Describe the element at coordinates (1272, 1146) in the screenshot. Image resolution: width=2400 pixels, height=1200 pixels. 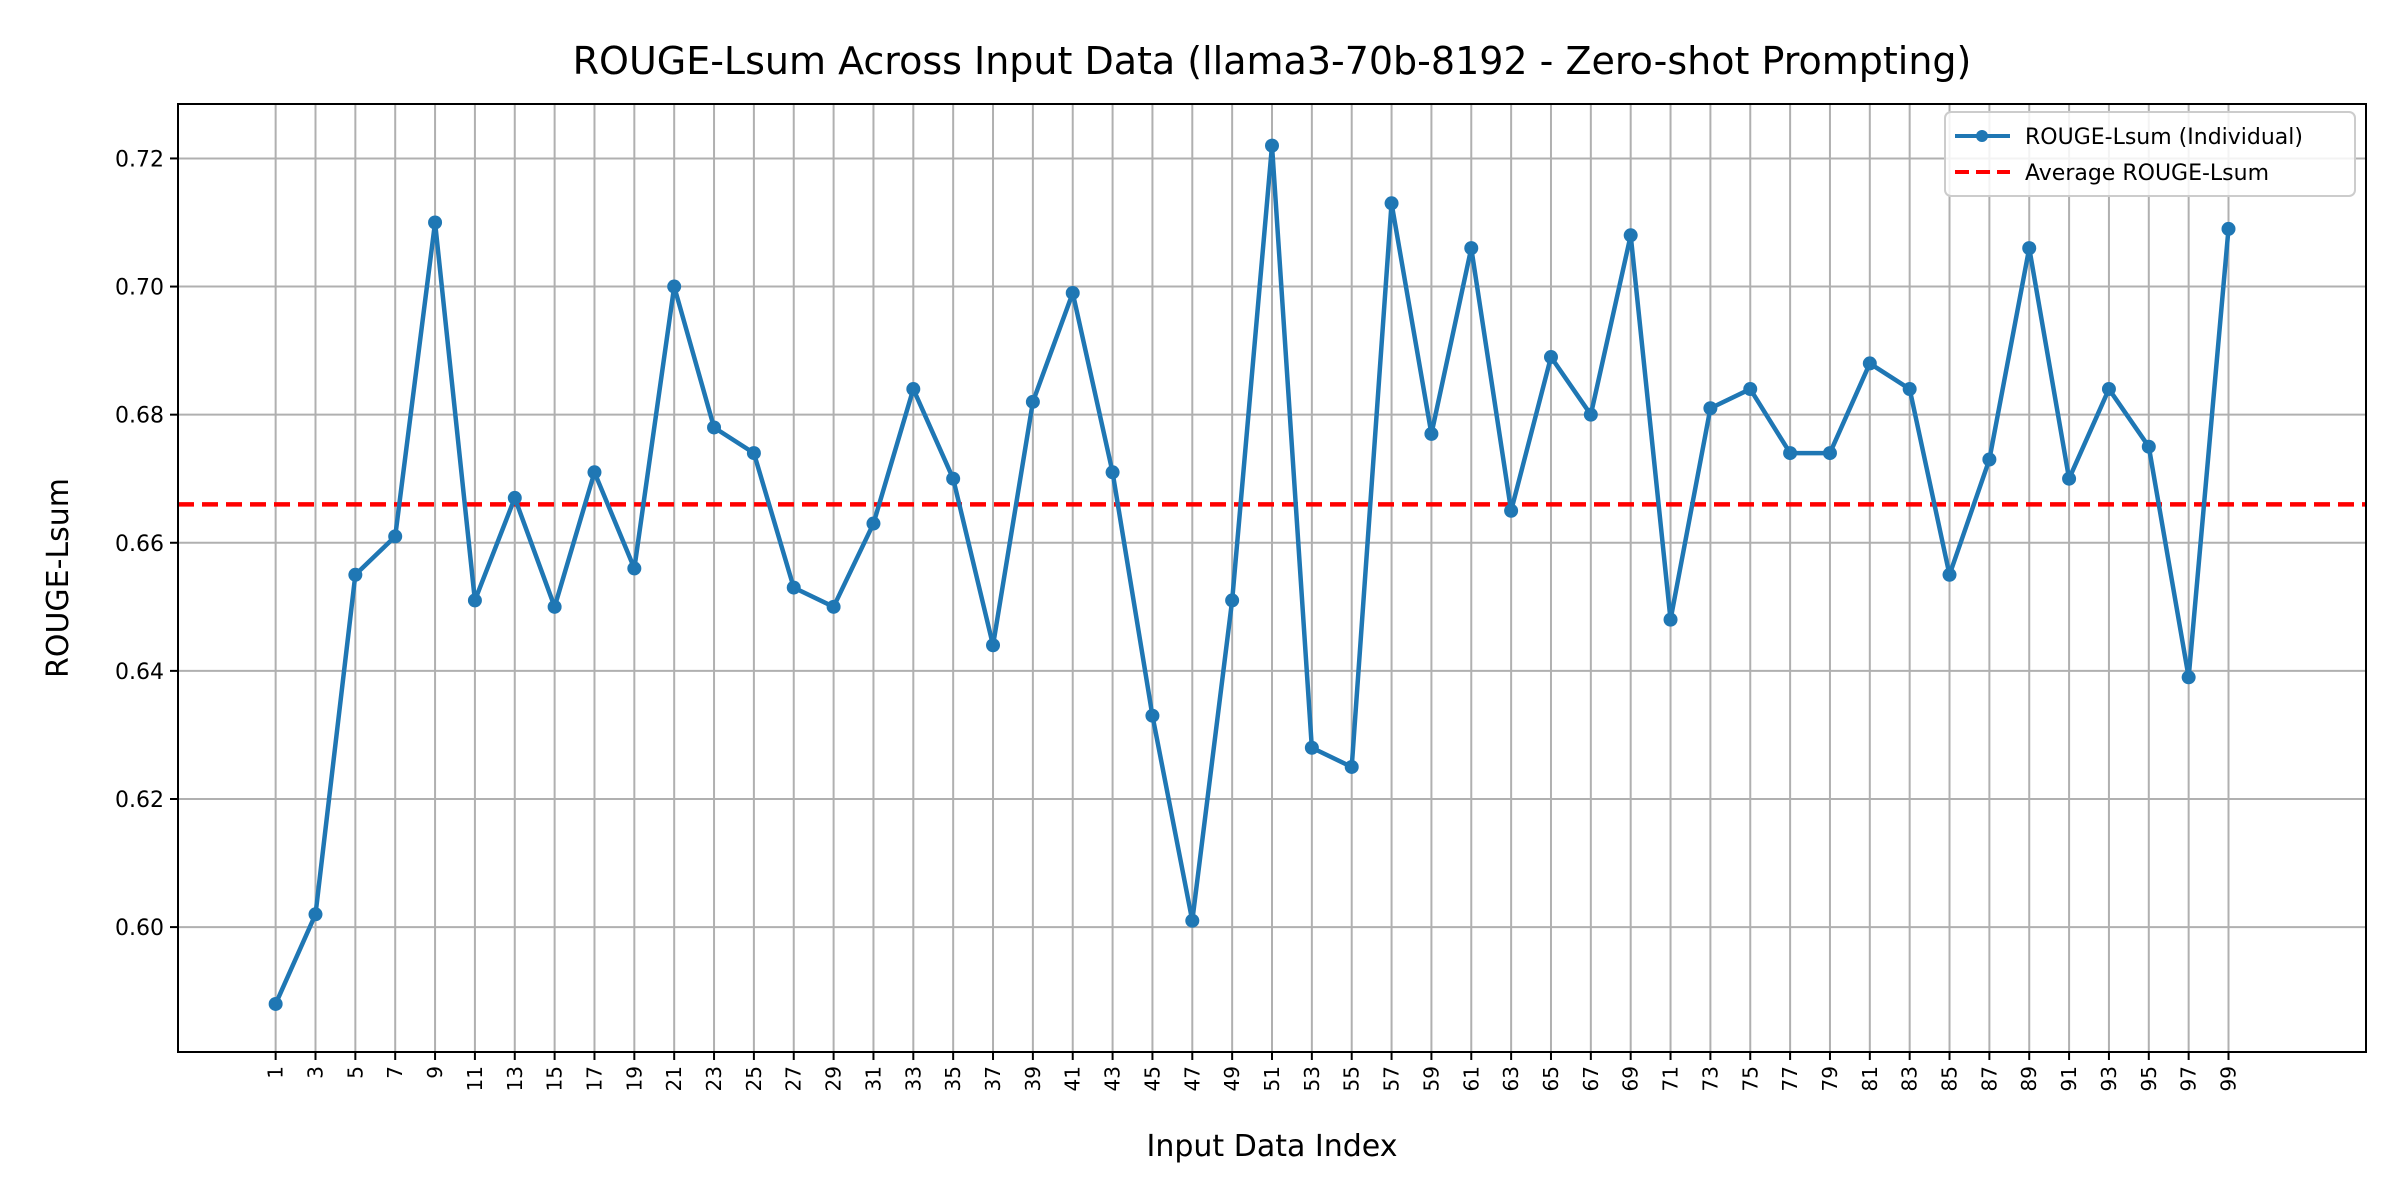
I see `x-axis-label: Input Data Index` at that location.